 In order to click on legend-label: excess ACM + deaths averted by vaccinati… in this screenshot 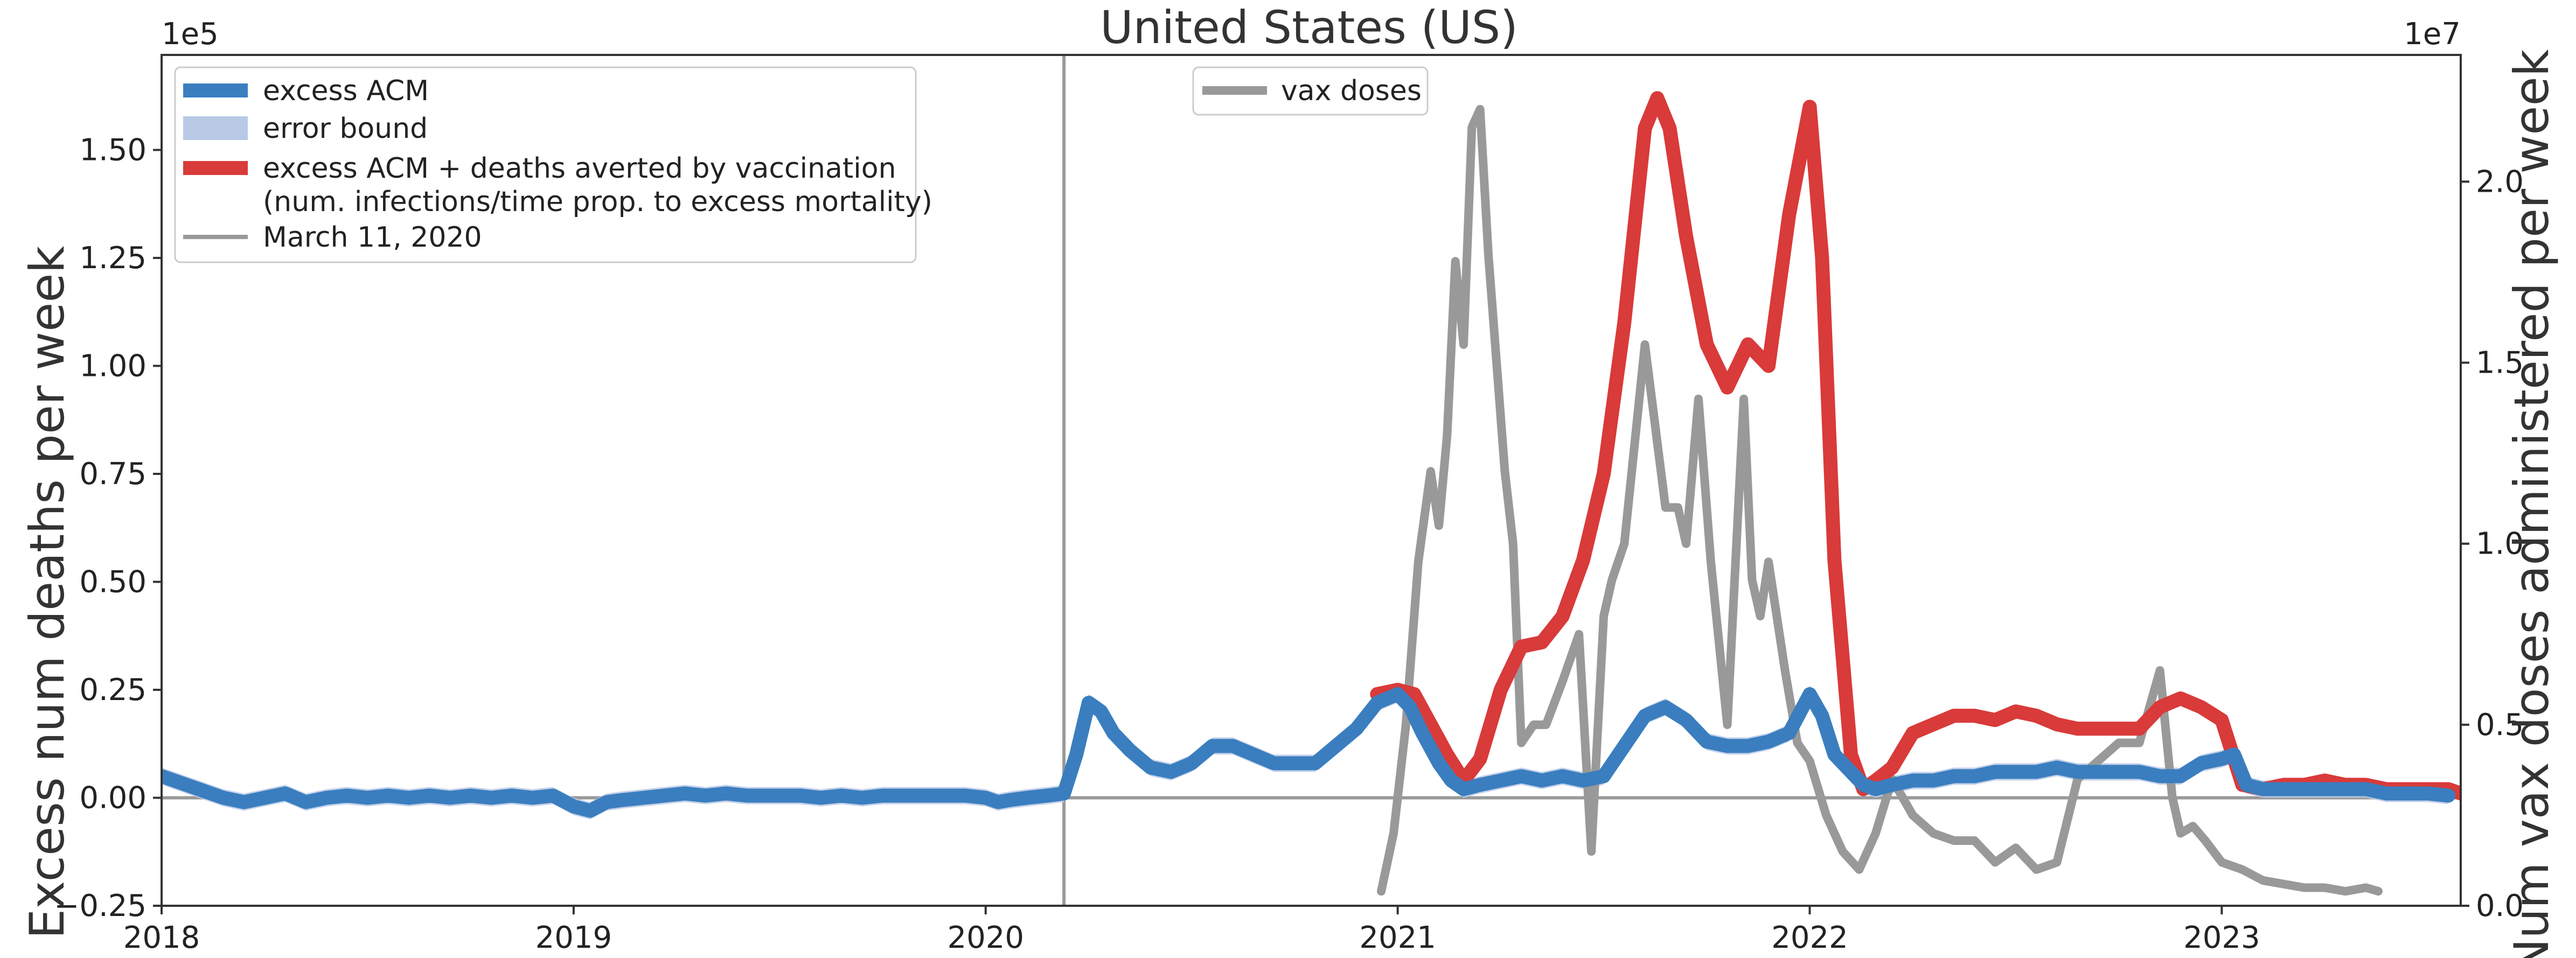, I will do `click(580, 168)`.